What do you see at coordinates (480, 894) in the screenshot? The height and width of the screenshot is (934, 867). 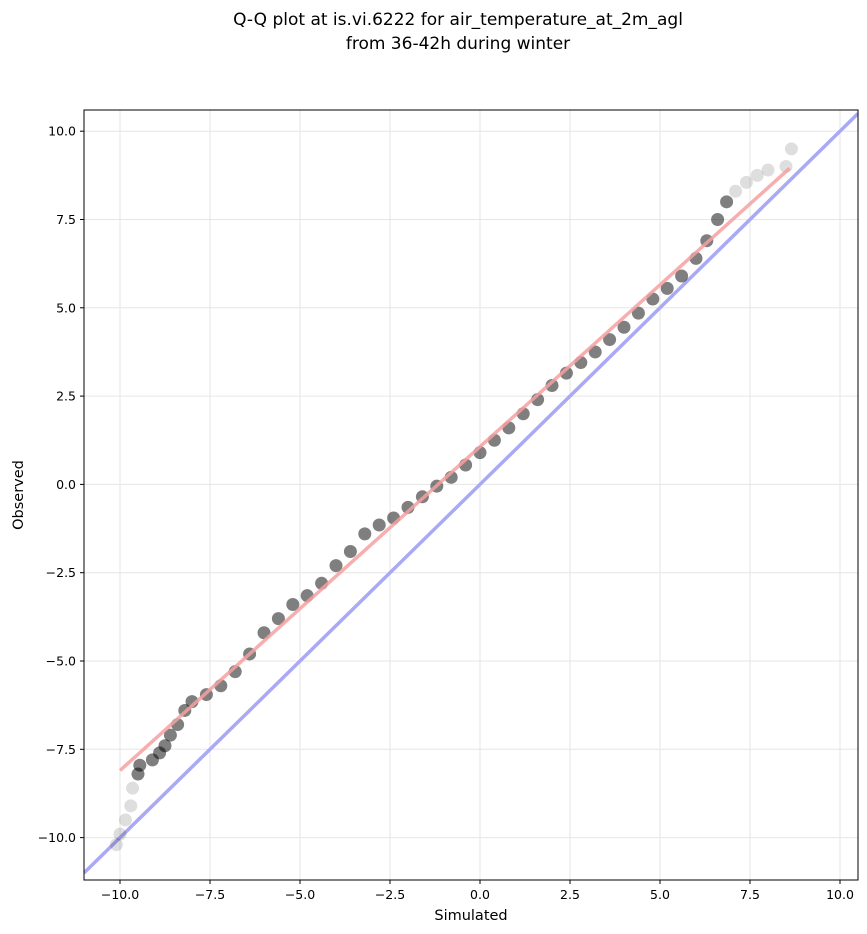 I see `x-tick-label: 0.0` at bounding box center [480, 894].